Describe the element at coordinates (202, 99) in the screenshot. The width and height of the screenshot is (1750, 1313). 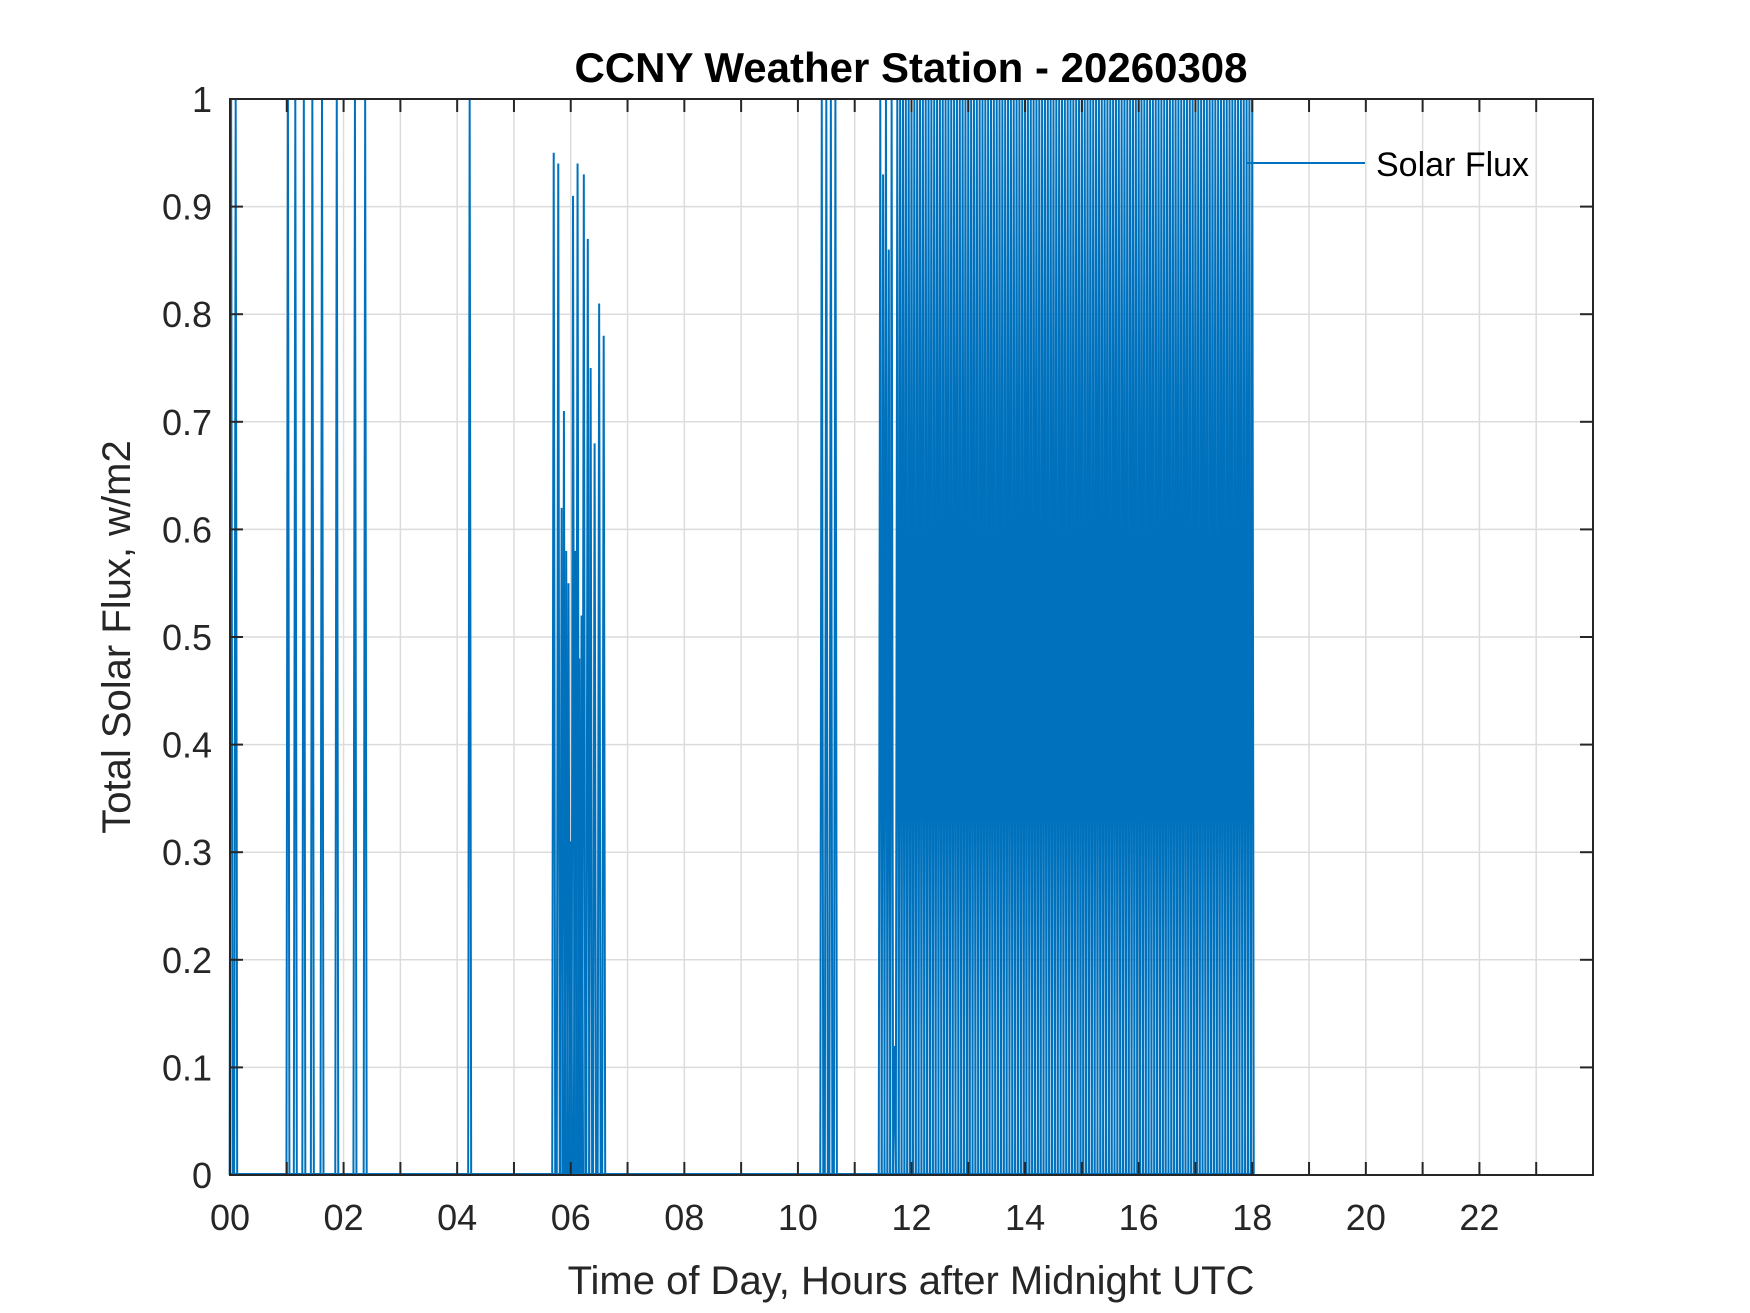
I see `y-tick-label: 1` at that location.